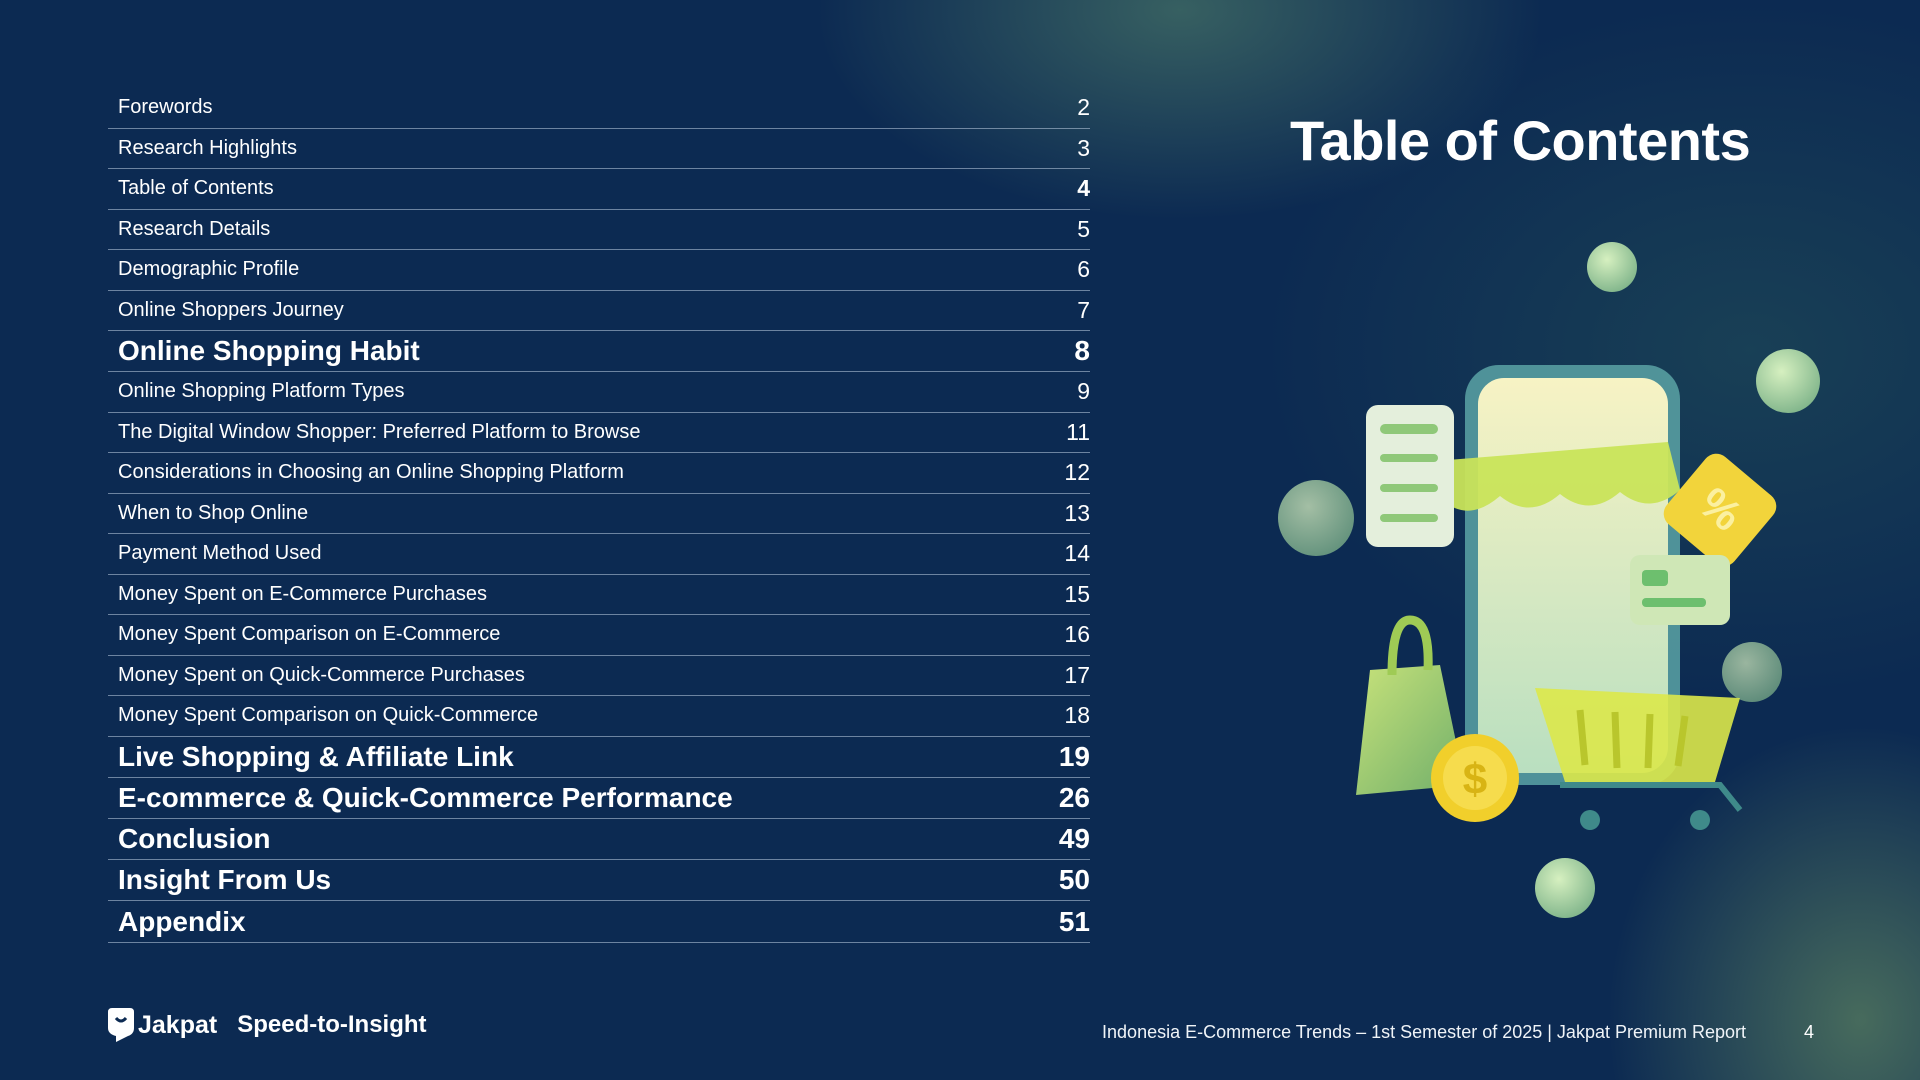 This screenshot has height=1080, width=1920. What do you see at coordinates (1083, 107) in the screenshot?
I see `toc-page-number: 2` at bounding box center [1083, 107].